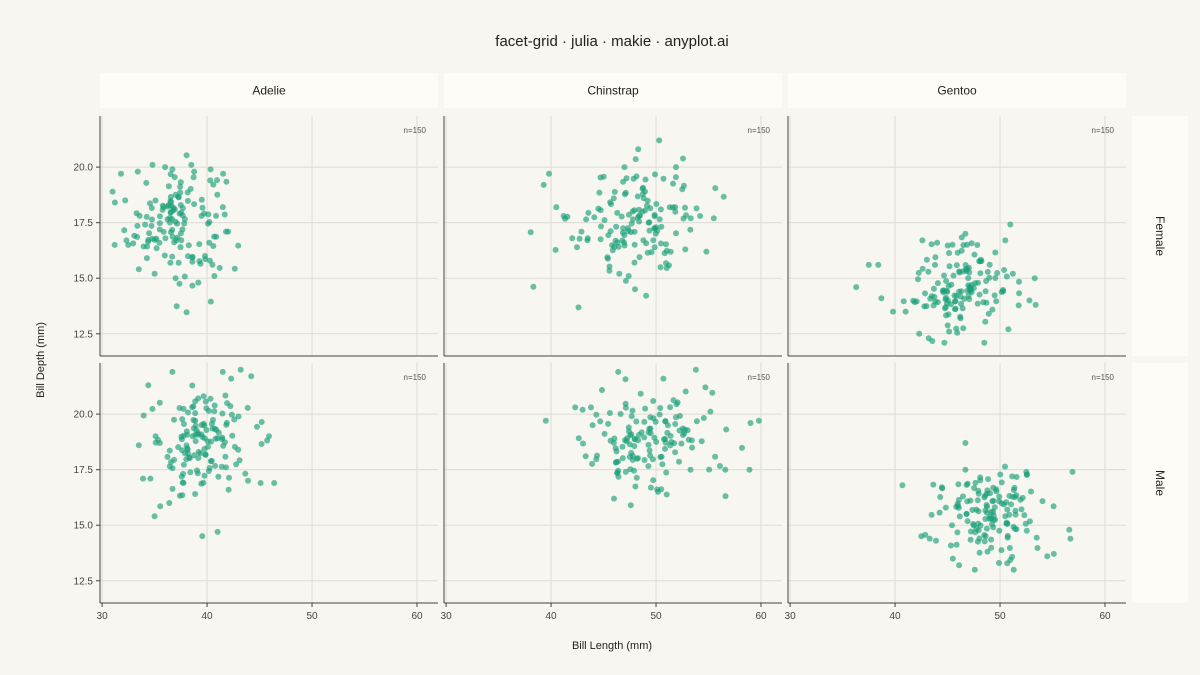 The image size is (1200, 675). Describe the element at coordinates (415, 130) in the screenshot. I see `n-count-label: n=150` at that location.